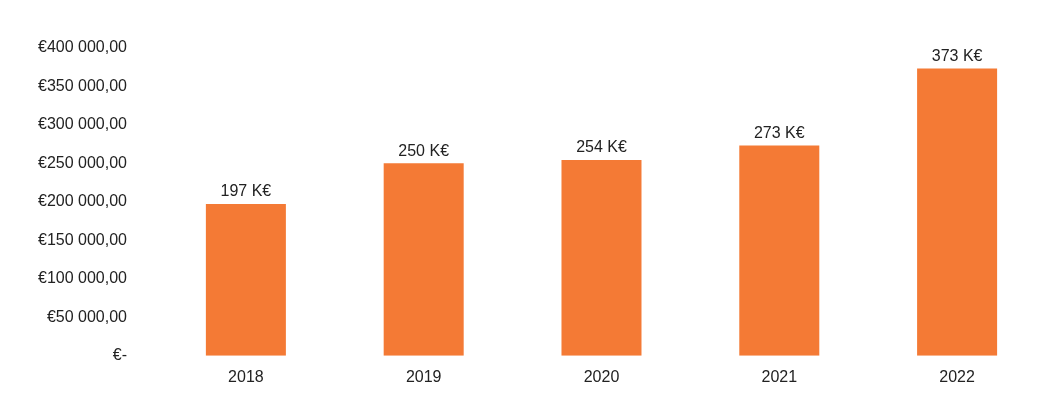  What do you see at coordinates (779, 132) in the screenshot?
I see `data-label: 273 K€` at bounding box center [779, 132].